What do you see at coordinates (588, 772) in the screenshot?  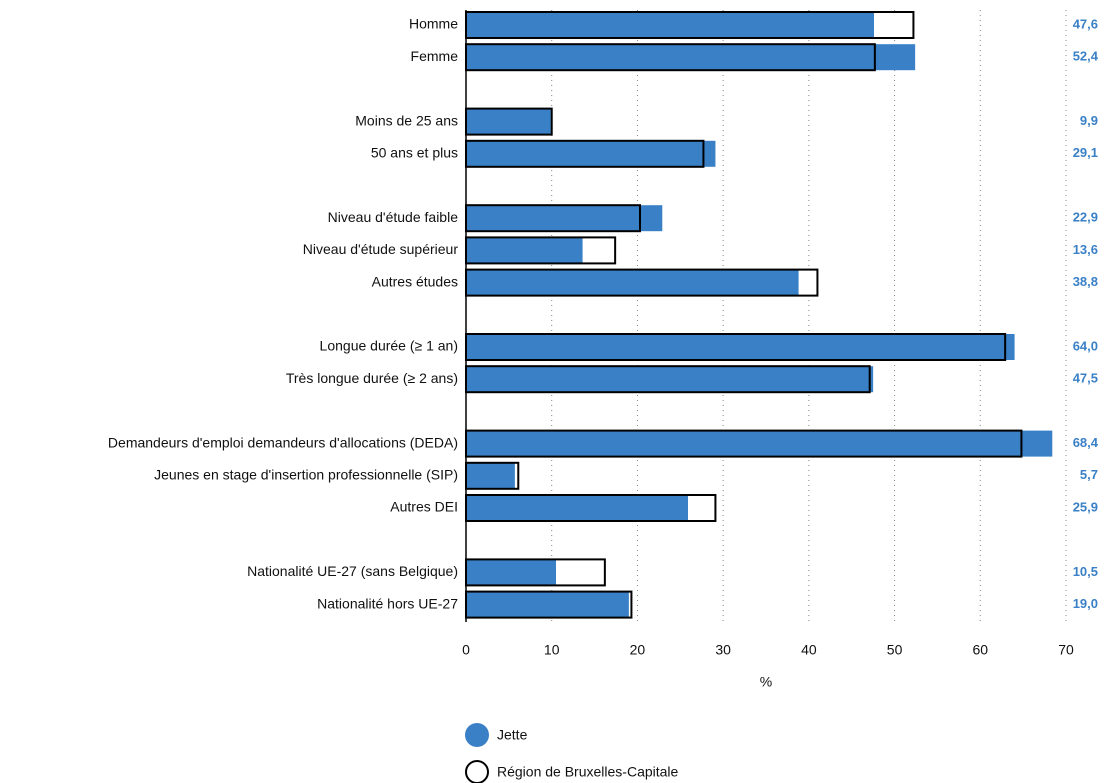 I see `legend-label: Région de Bruxelles-Capitale` at bounding box center [588, 772].